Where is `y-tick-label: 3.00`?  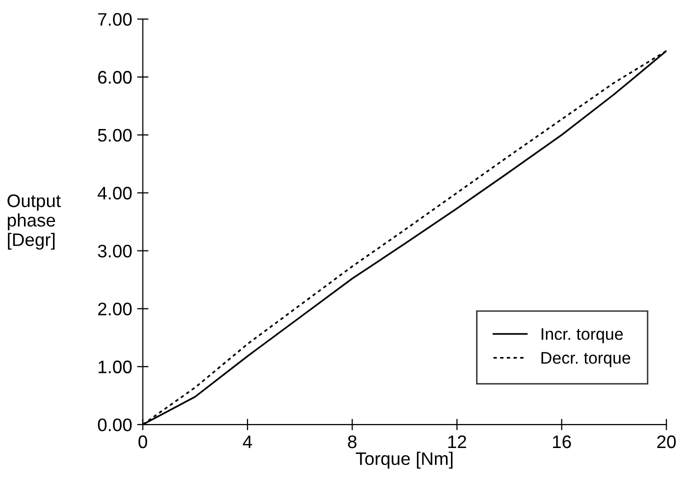 y-tick-label: 3.00 is located at coordinates (115, 251).